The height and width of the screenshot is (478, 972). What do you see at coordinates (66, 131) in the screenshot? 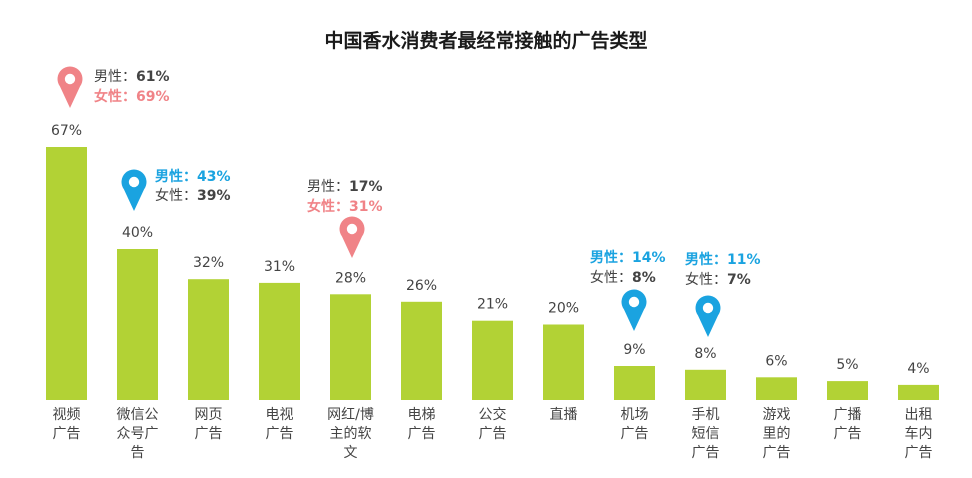
I see `value-label: 67%` at bounding box center [66, 131].